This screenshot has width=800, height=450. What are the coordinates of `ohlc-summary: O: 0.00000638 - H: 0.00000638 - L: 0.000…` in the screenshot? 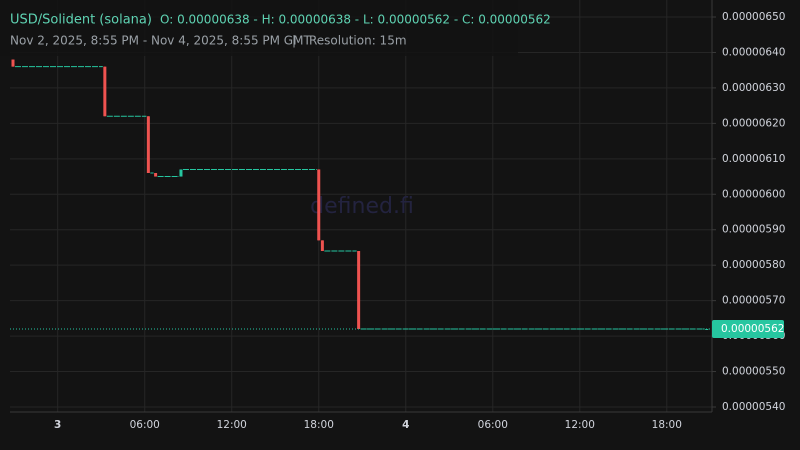 It's located at (355, 20).